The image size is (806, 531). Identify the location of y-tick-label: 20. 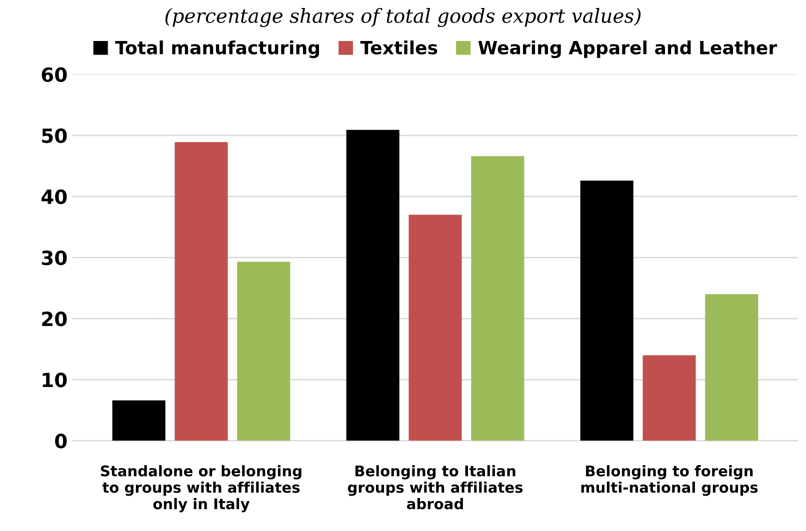
(54, 319).